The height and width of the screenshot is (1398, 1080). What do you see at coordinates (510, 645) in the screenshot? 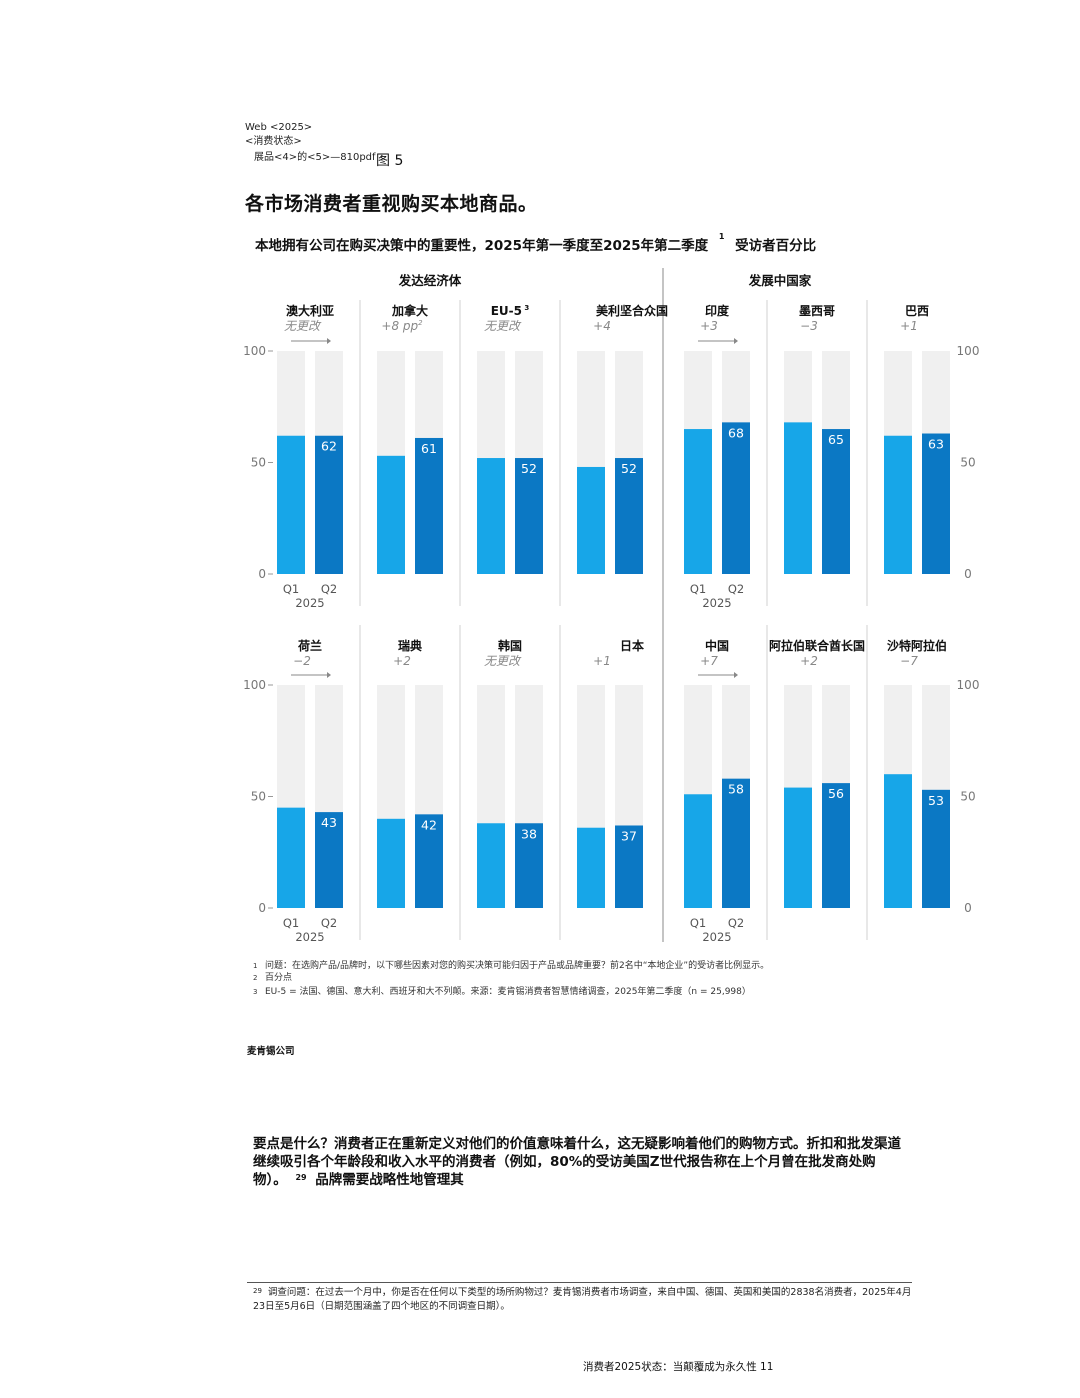
I see `panel-name: 韩国` at bounding box center [510, 645].